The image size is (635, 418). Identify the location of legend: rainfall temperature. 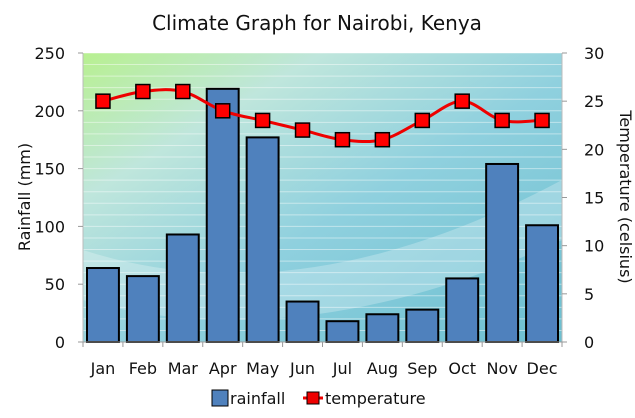
(318, 398).